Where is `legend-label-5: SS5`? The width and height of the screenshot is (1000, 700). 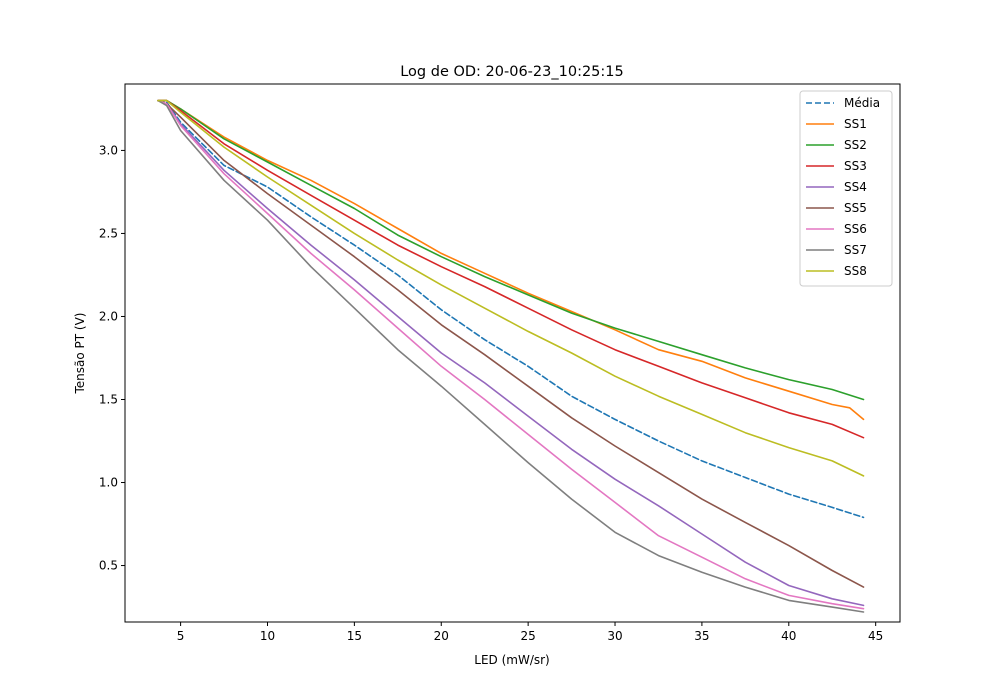 legend-label-5: SS5 is located at coordinates (855, 208).